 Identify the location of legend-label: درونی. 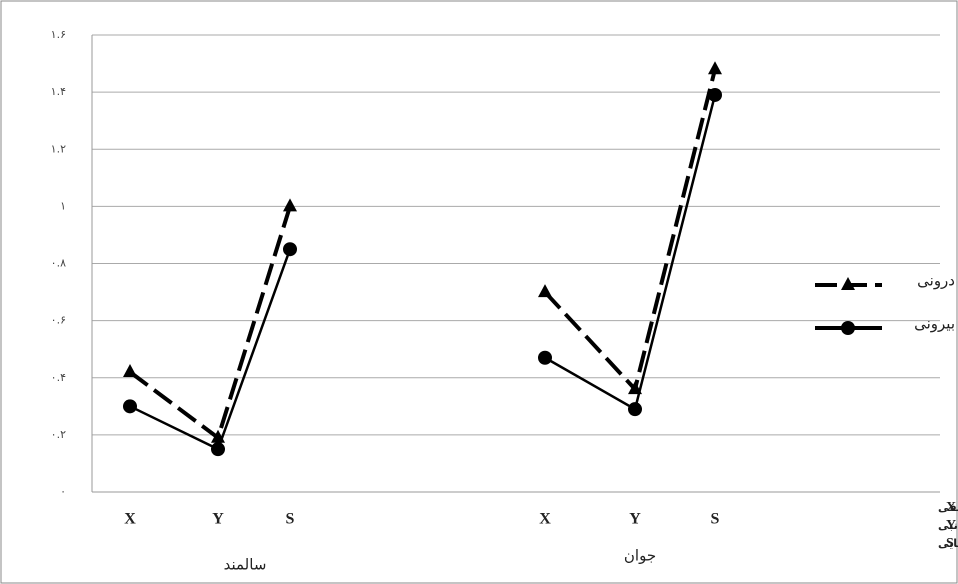
(936, 281).